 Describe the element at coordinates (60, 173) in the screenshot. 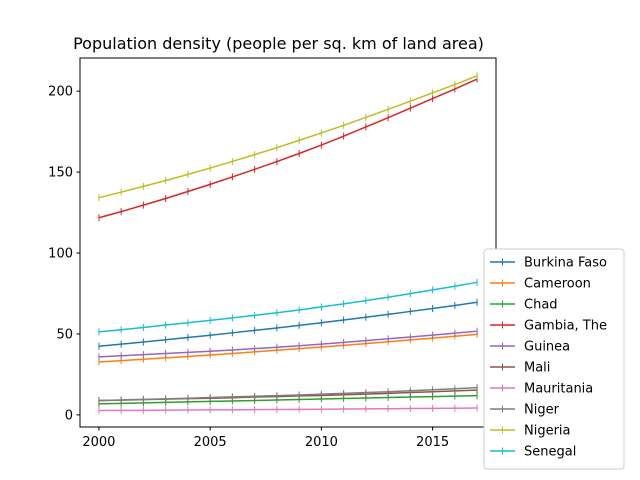

I see `y-tick-label: 150` at that location.